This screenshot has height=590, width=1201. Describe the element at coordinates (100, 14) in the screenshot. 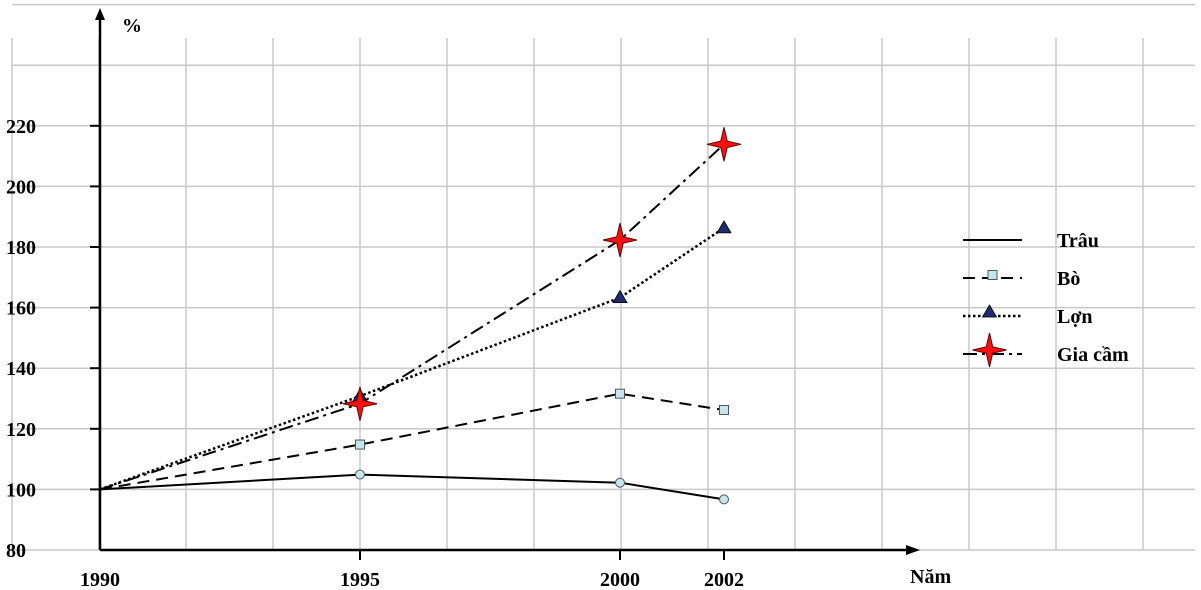

I see `y-axis-arrow` at that location.